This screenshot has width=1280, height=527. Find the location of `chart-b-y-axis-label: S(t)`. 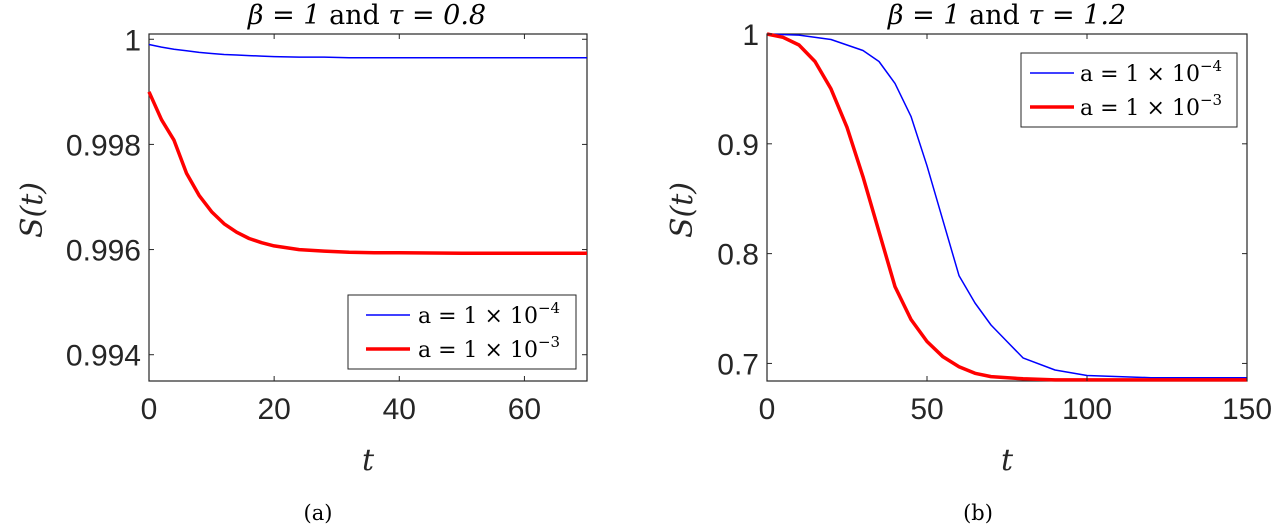

chart-b-y-axis-label: S(t) is located at coordinates (682, 210).